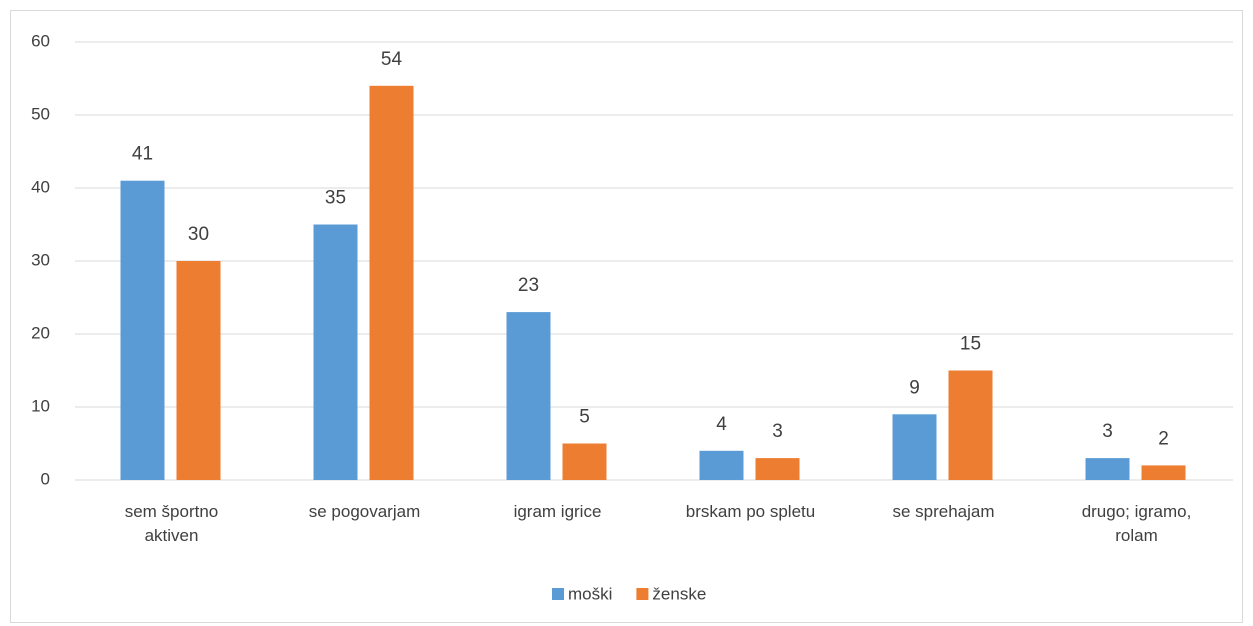 The height and width of the screenshot is (626, 1253). What do you see at coordinates (40, 186) in the screenshot?
I see `y-tick-label: 40` at bounding box center [40, 186].